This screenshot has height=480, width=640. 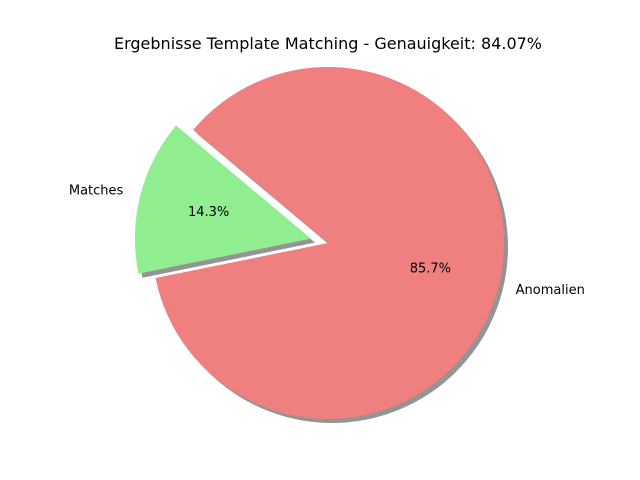 What do you see at coordinates (96, 190) in the screenshot?
I see `slice-label-matches: Matches` at bounding box center [96, 190].